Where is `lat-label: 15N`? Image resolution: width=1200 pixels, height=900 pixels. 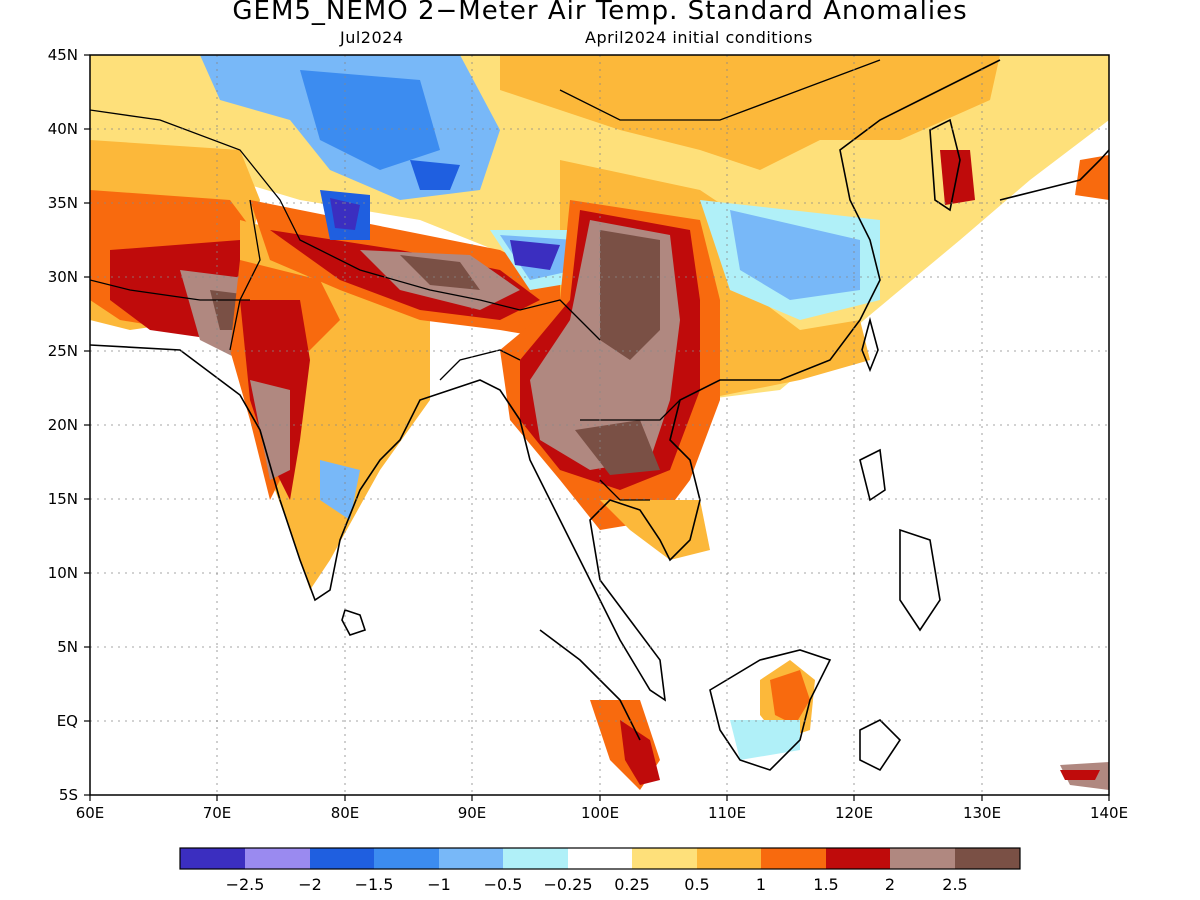 lat-label: 15N is located at coordinates (63, 499).